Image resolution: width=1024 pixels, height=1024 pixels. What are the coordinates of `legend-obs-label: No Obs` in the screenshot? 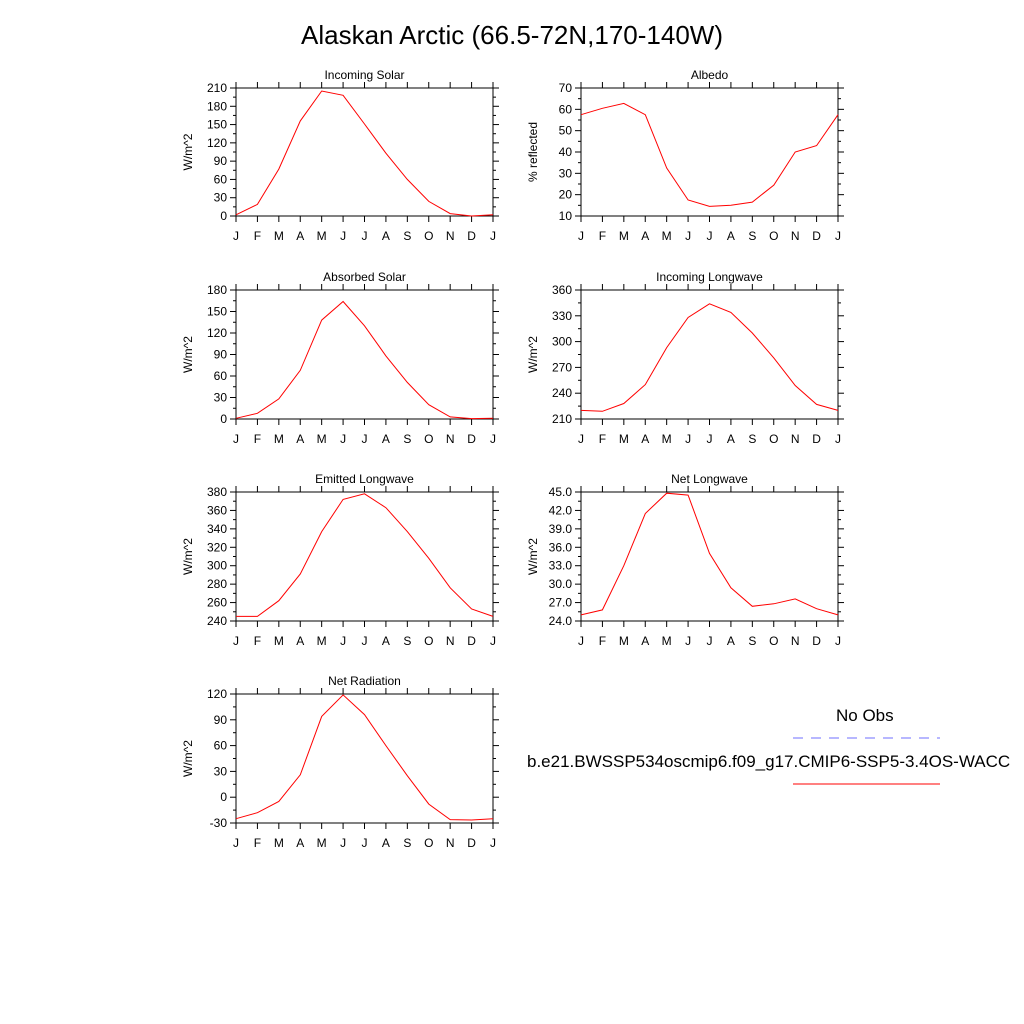 It's located at (865, 715).